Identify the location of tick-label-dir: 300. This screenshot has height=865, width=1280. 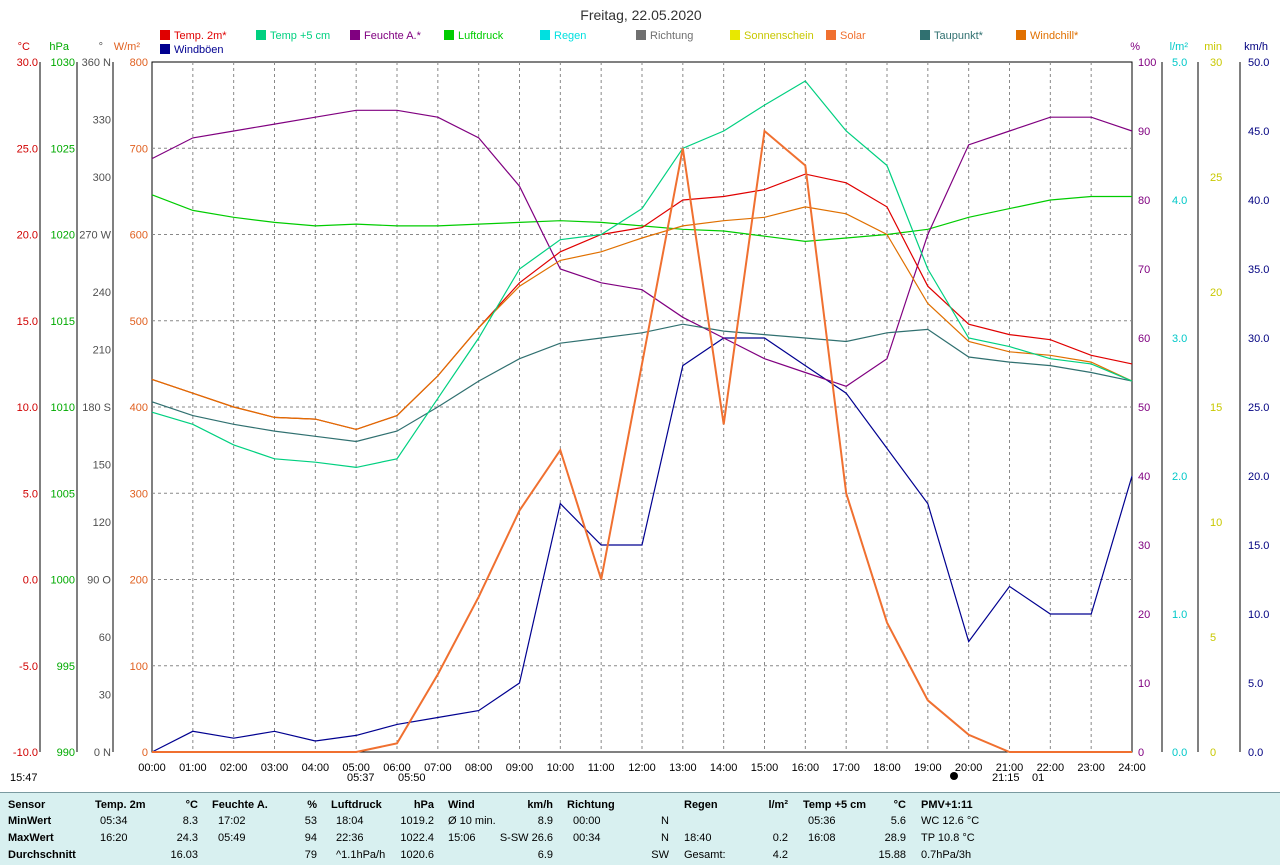
(102, 178).